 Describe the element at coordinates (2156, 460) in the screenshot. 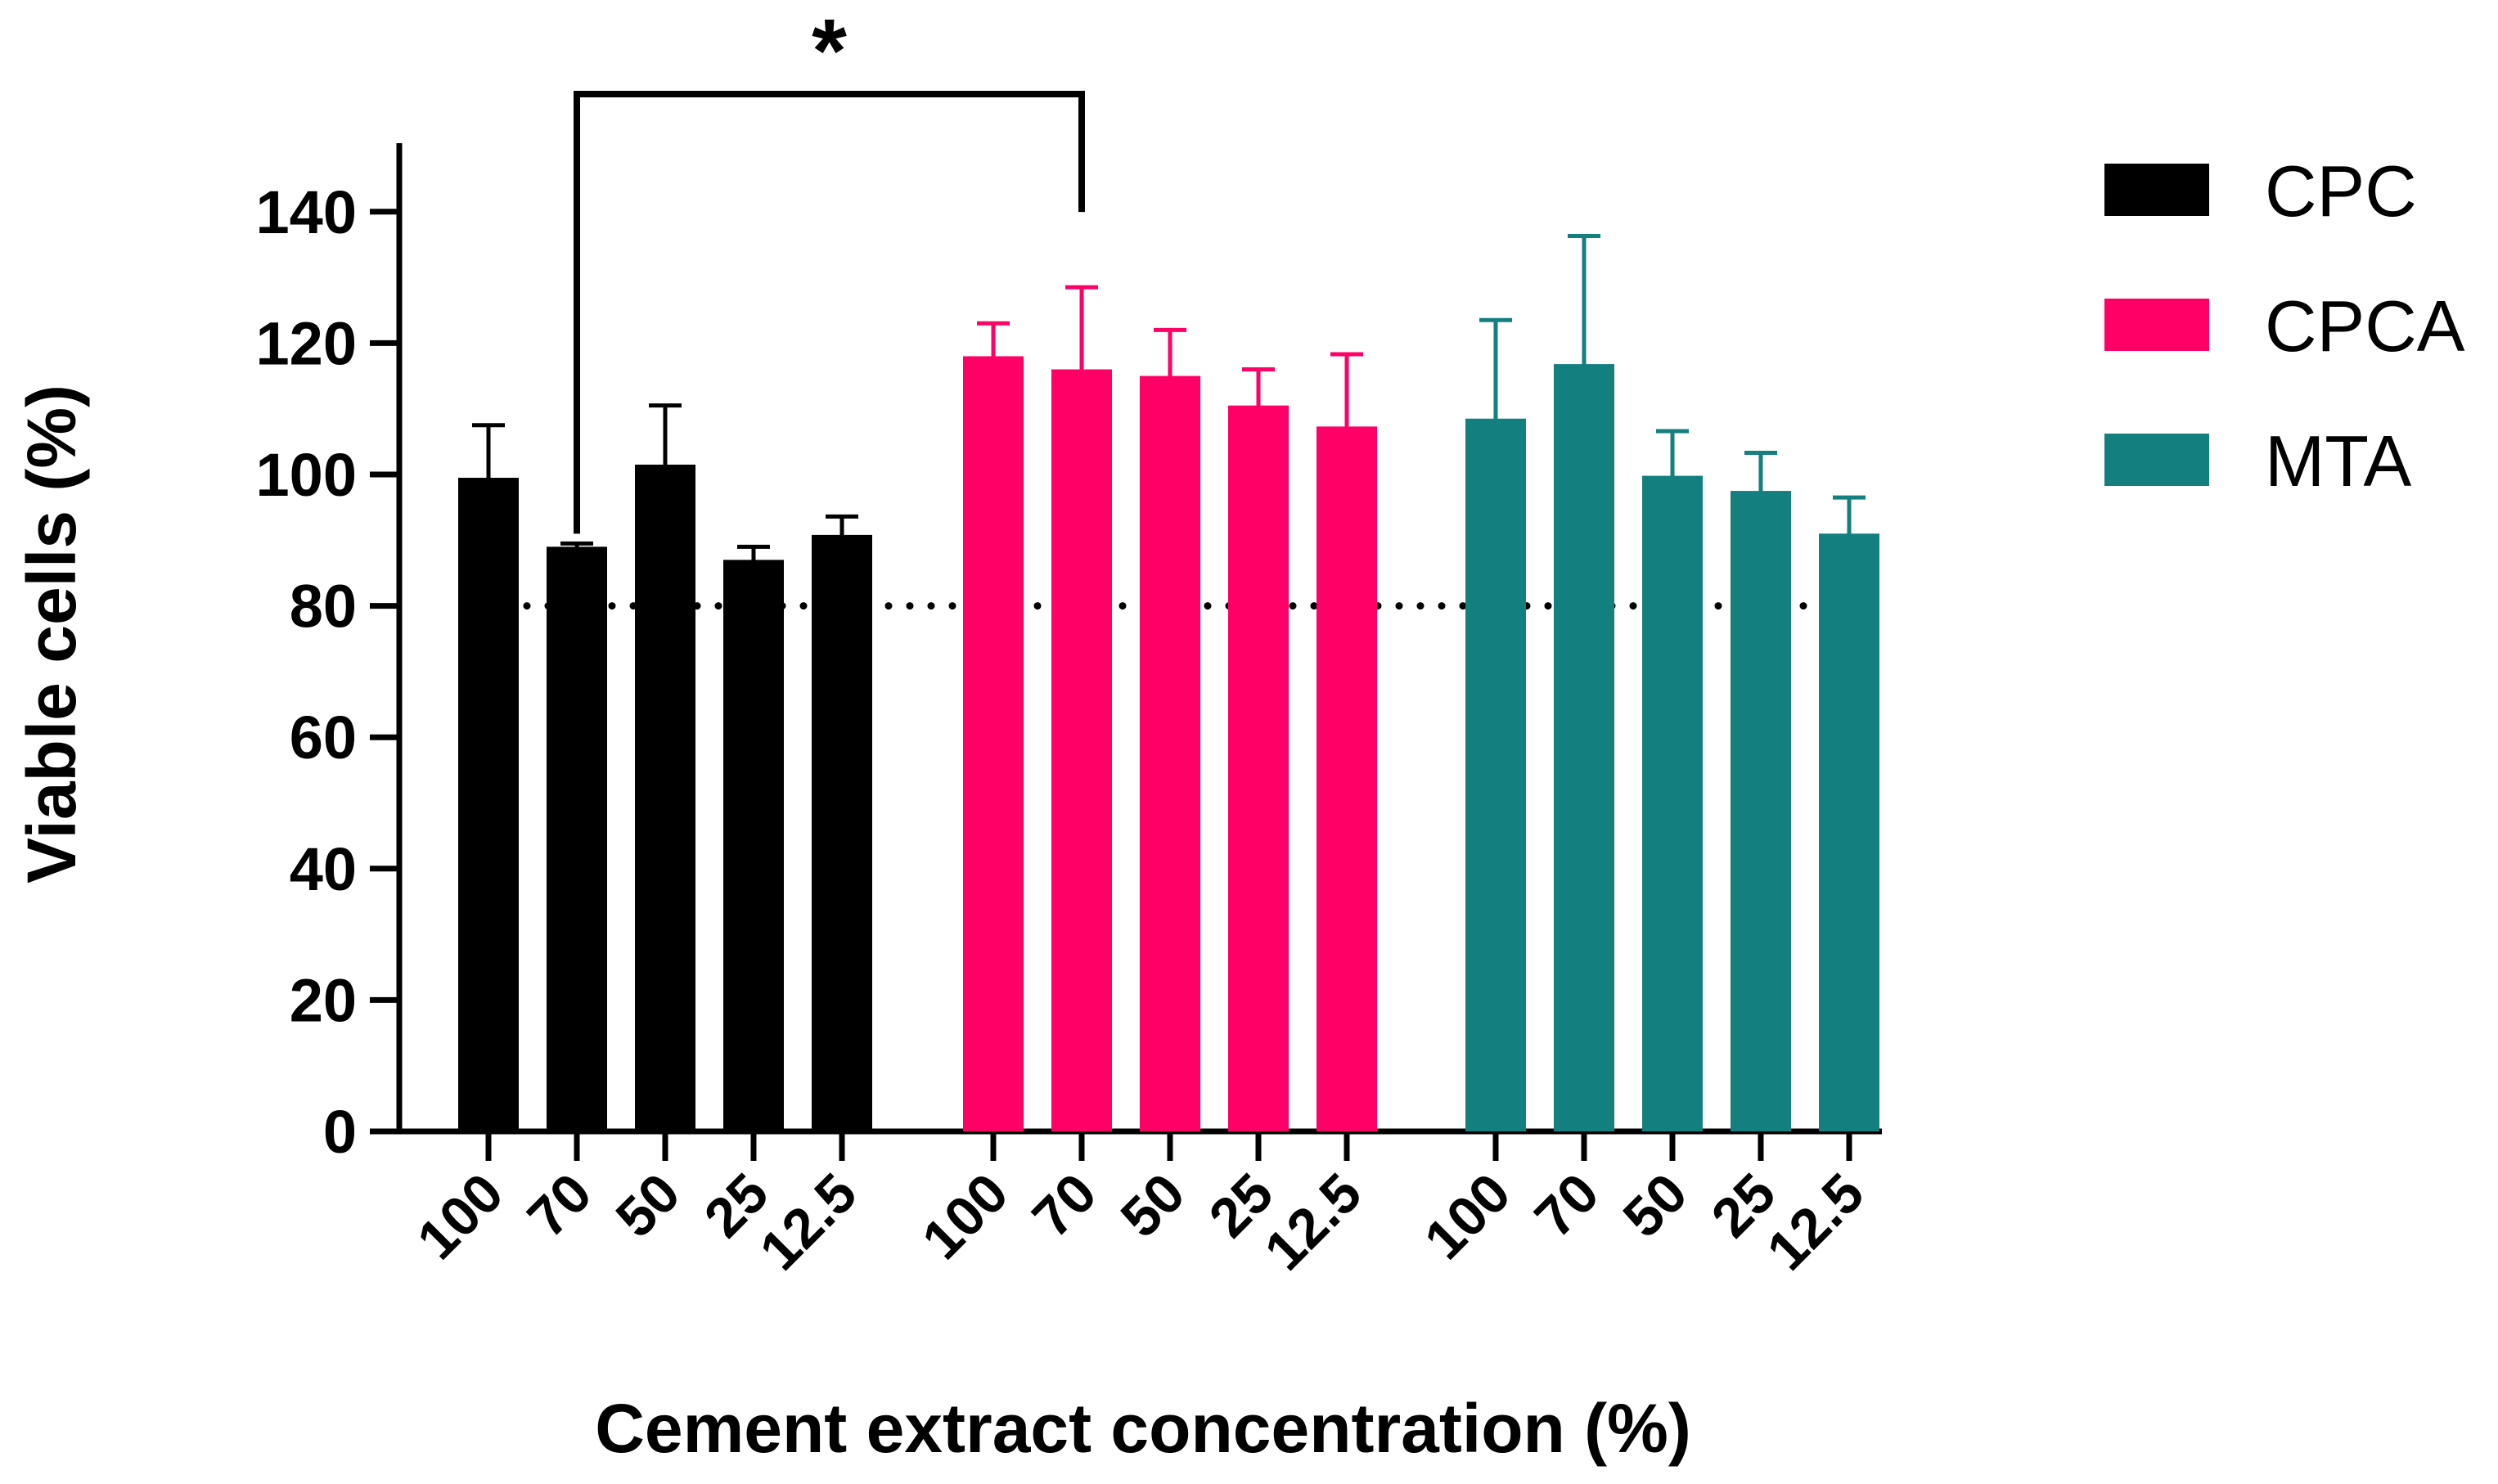

I see `legend-swatch-mta` at that location.